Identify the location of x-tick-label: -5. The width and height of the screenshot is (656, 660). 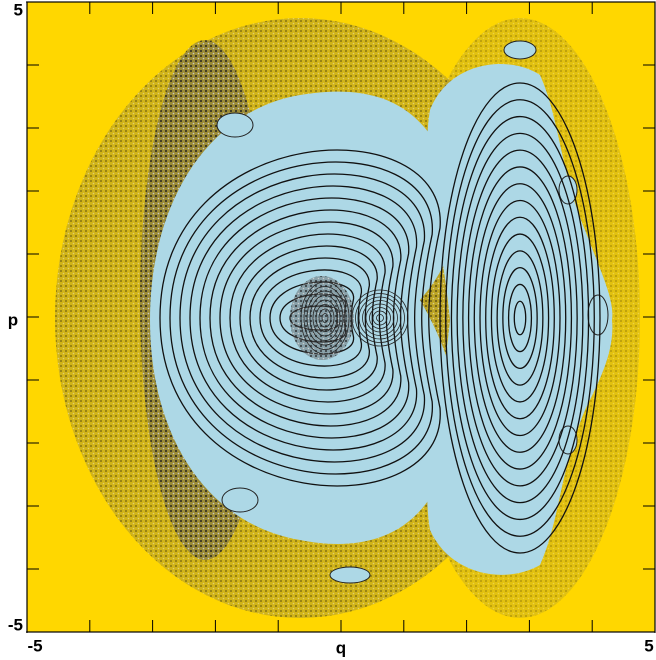
(34, 645).